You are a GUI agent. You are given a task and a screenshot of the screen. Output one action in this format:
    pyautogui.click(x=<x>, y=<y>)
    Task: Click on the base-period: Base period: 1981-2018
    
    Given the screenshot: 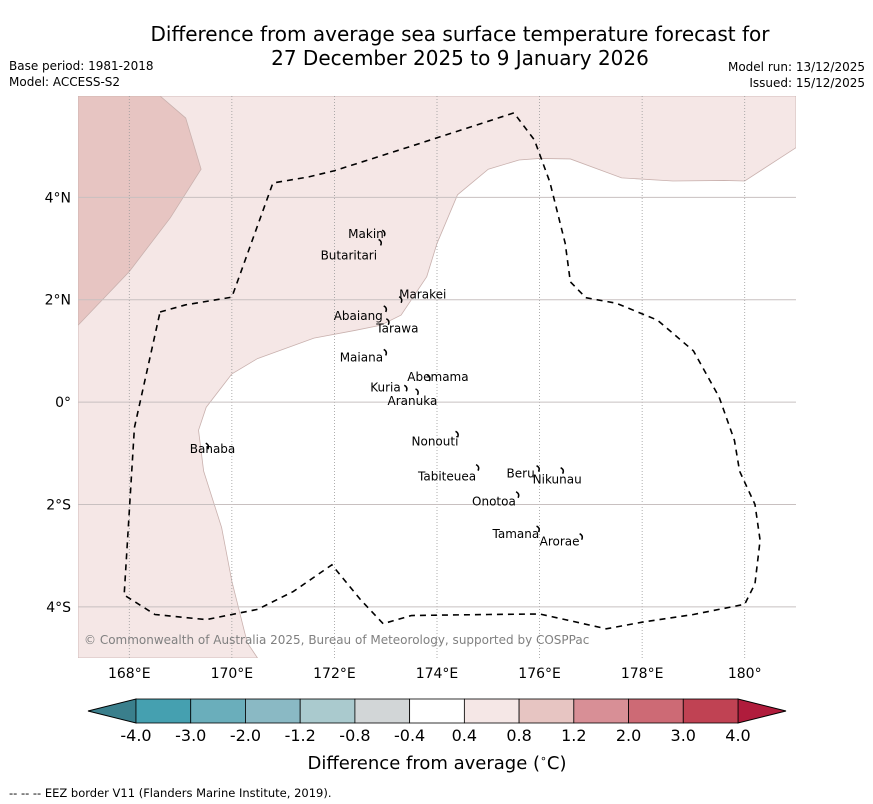 What is the action you would take?
    pyautogui.click(x=81, y=66)
    